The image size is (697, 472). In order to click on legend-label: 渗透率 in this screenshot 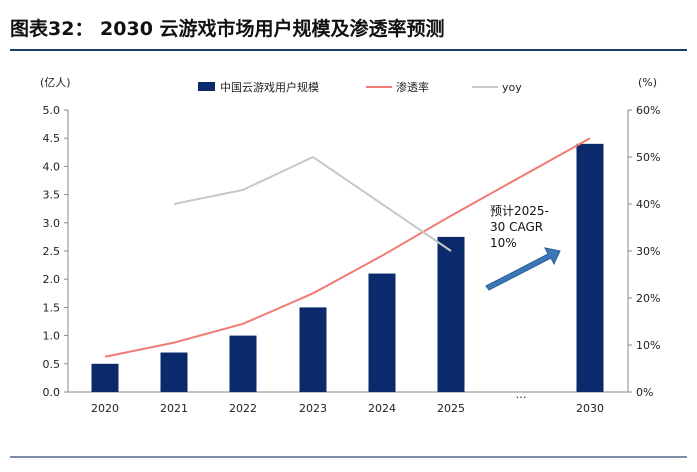, I will do `click(412, 87)`.